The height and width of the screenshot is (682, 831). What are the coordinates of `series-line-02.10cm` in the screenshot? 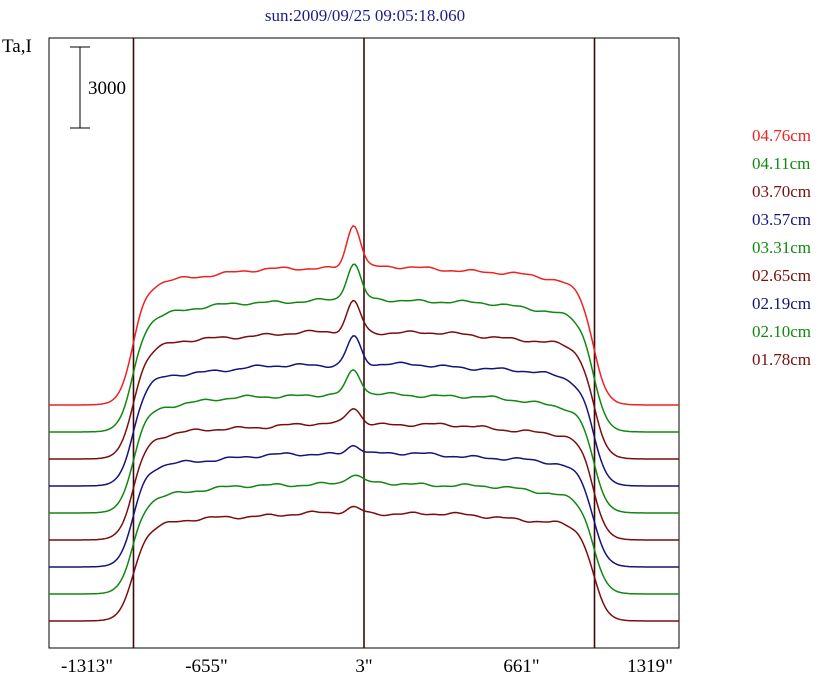 It's located at (364, 534).